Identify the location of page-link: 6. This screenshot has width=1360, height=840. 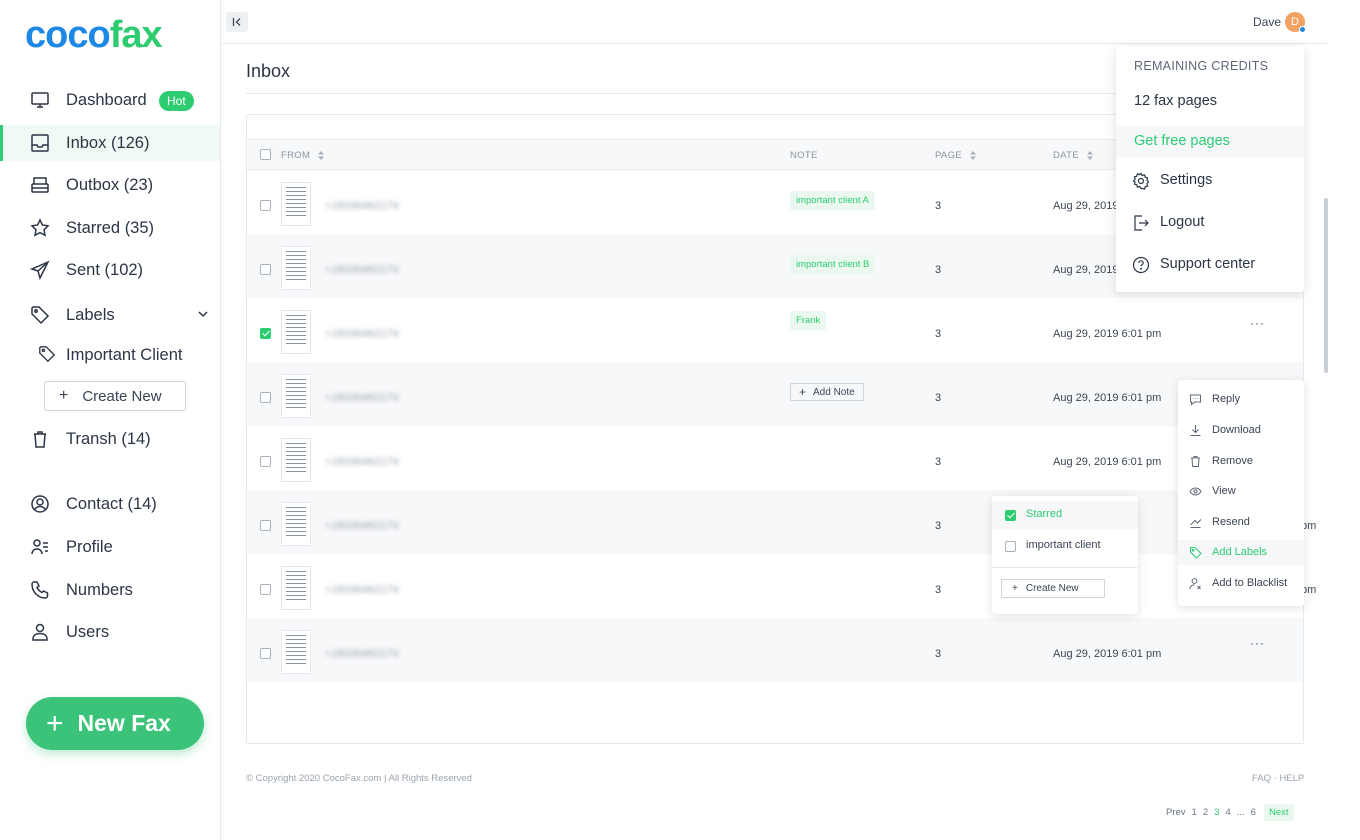
(1253, 812).